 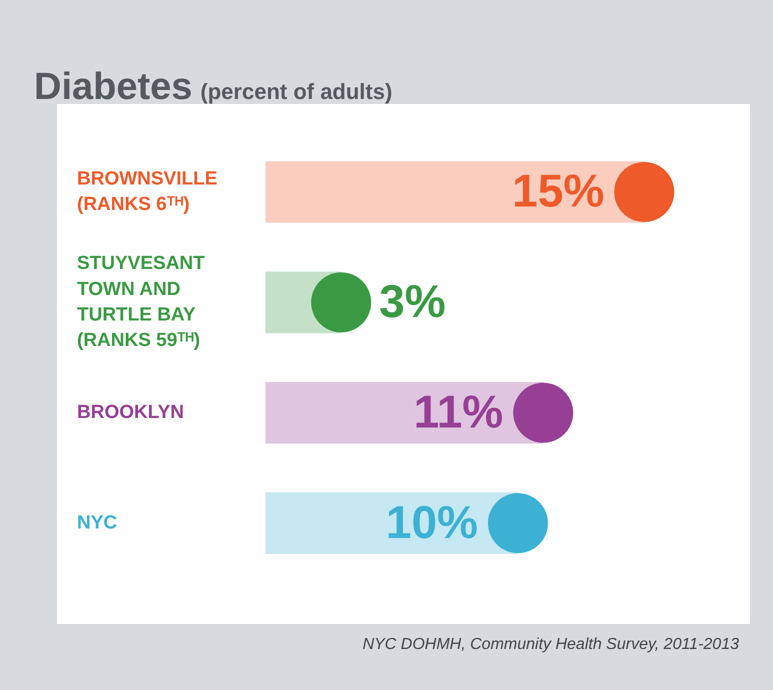 I want to click on data-label: 10%, so click(x=432, y=522).